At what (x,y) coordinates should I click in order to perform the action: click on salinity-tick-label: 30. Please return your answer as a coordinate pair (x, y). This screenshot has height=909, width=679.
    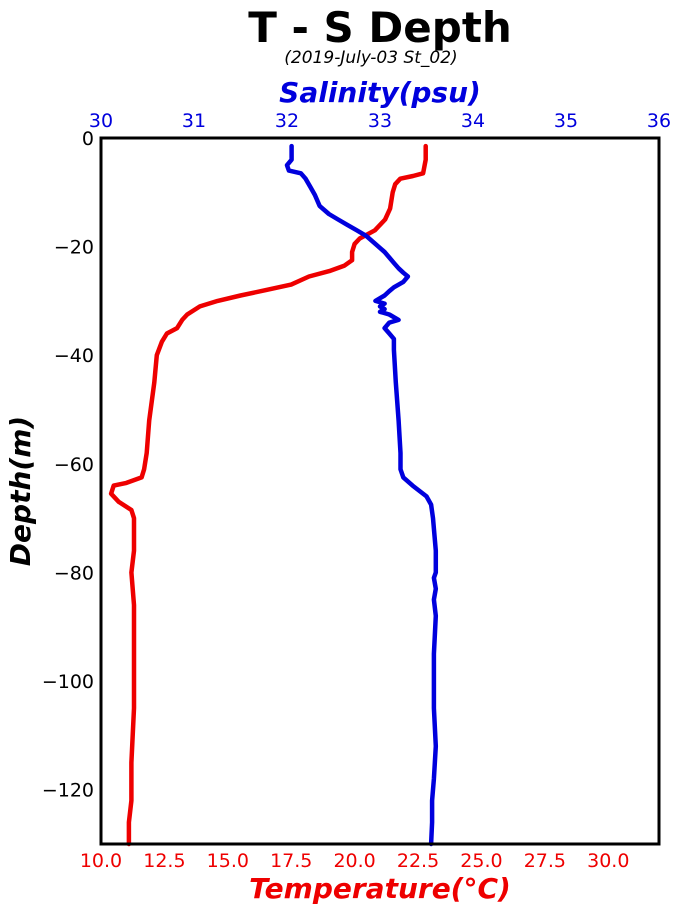
    Looking at the image, I should click on (101, 121).